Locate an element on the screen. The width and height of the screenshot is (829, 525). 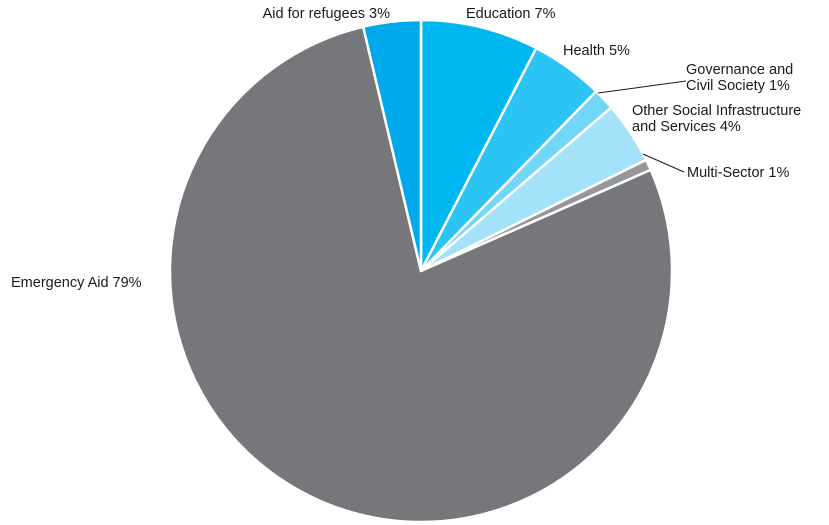
data-label-line: Health 5% is located at coordinates (596, 51).